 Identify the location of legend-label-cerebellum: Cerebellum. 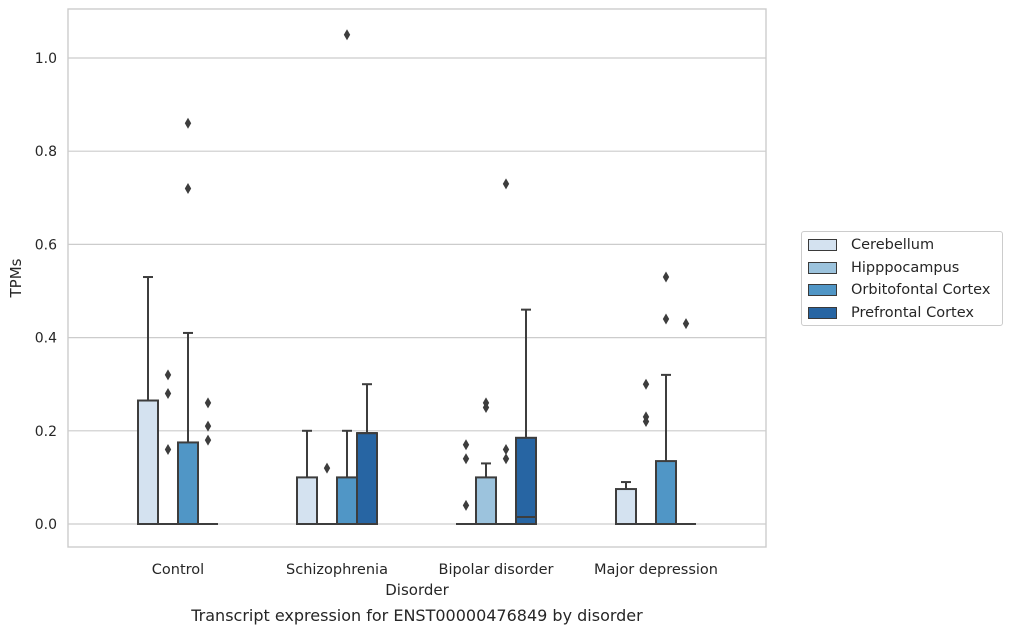
(893, 245).